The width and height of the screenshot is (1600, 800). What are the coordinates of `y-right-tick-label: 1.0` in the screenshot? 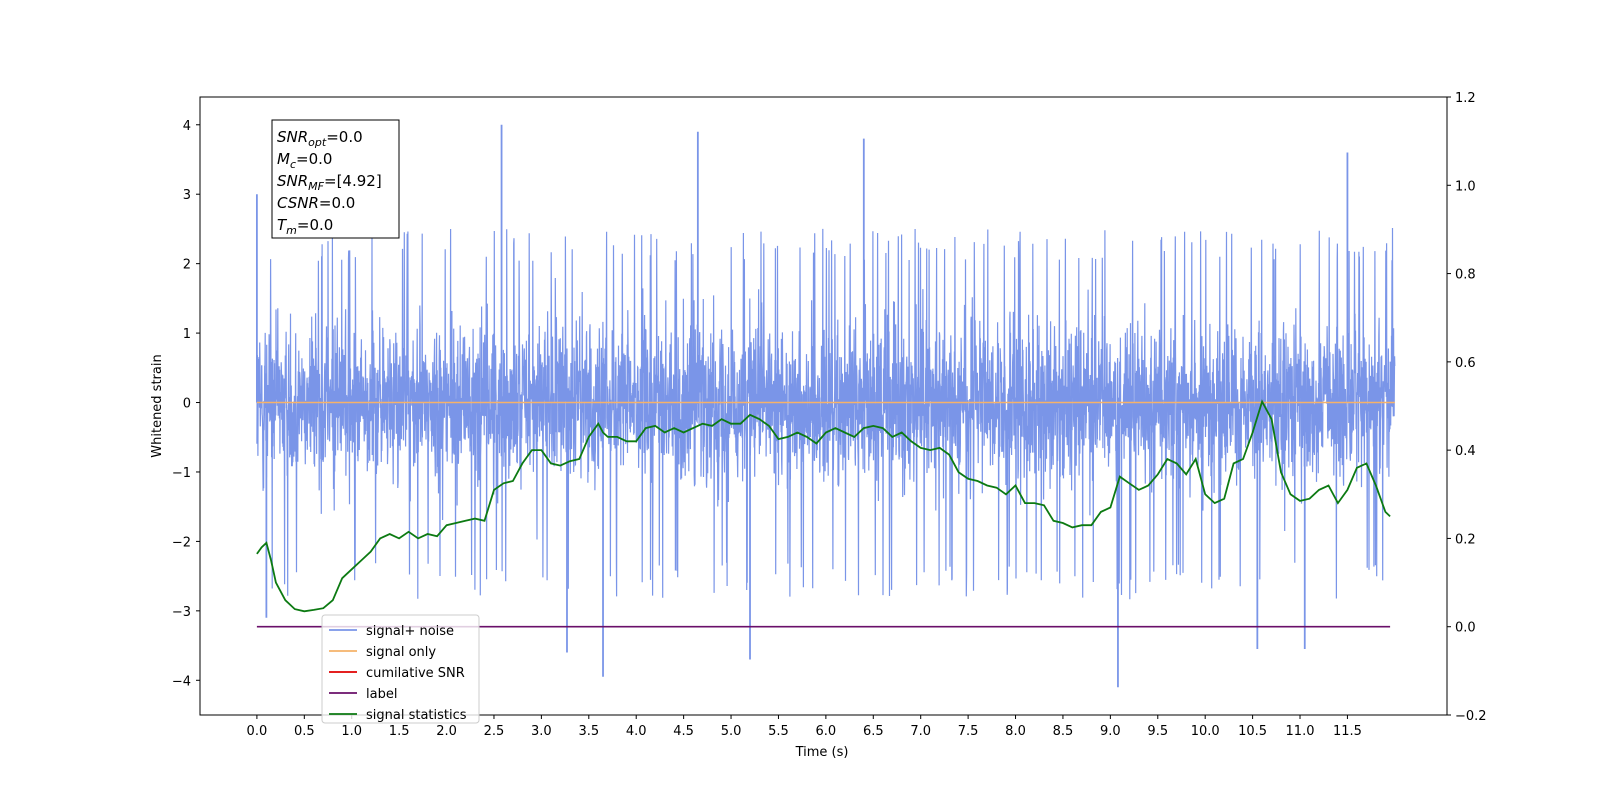 It's located at (1465, 186).